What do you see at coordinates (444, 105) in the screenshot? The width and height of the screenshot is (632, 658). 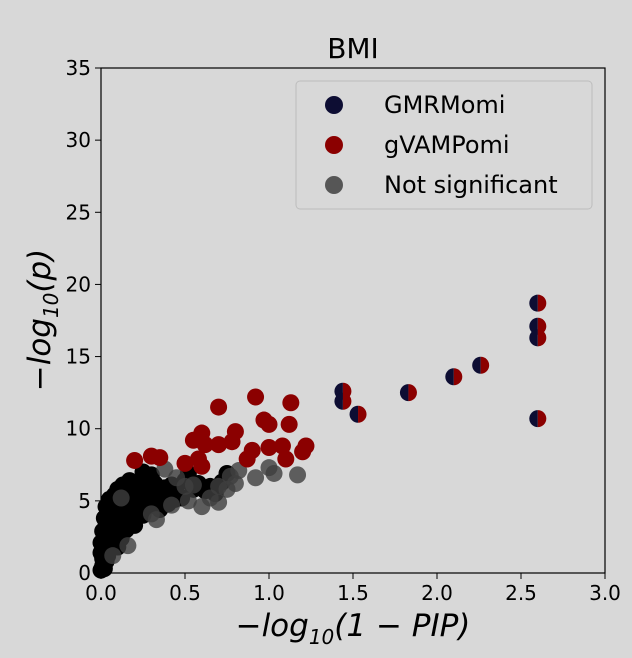 I see `legend-label-gmrmomi: GMRMomi` at bounding box center [444, 105].